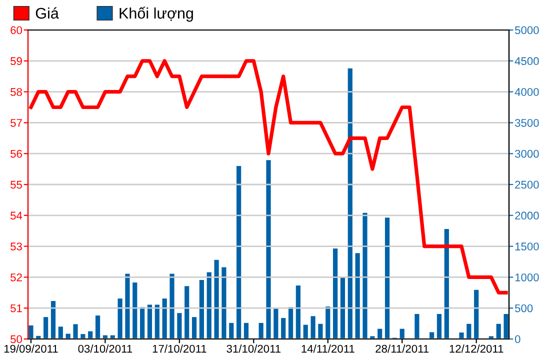 This screenshot has height=364, width=550. What do you see at coordinates (179, 348) in the screenshot?
I see `x-tick-label: 17/10/2011` at bounding box center [179, 348].